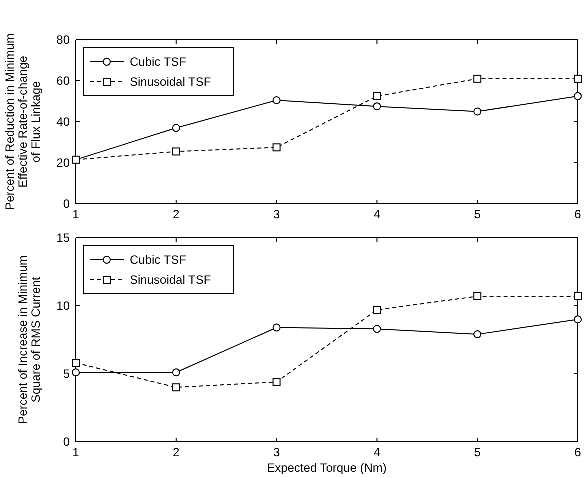 The width and height of the screenshot is (584, 478). What do you see at coordinates (63, 81) in the screenshot?
I see `y-tick-label: 60` at bounding box center [63, 81].